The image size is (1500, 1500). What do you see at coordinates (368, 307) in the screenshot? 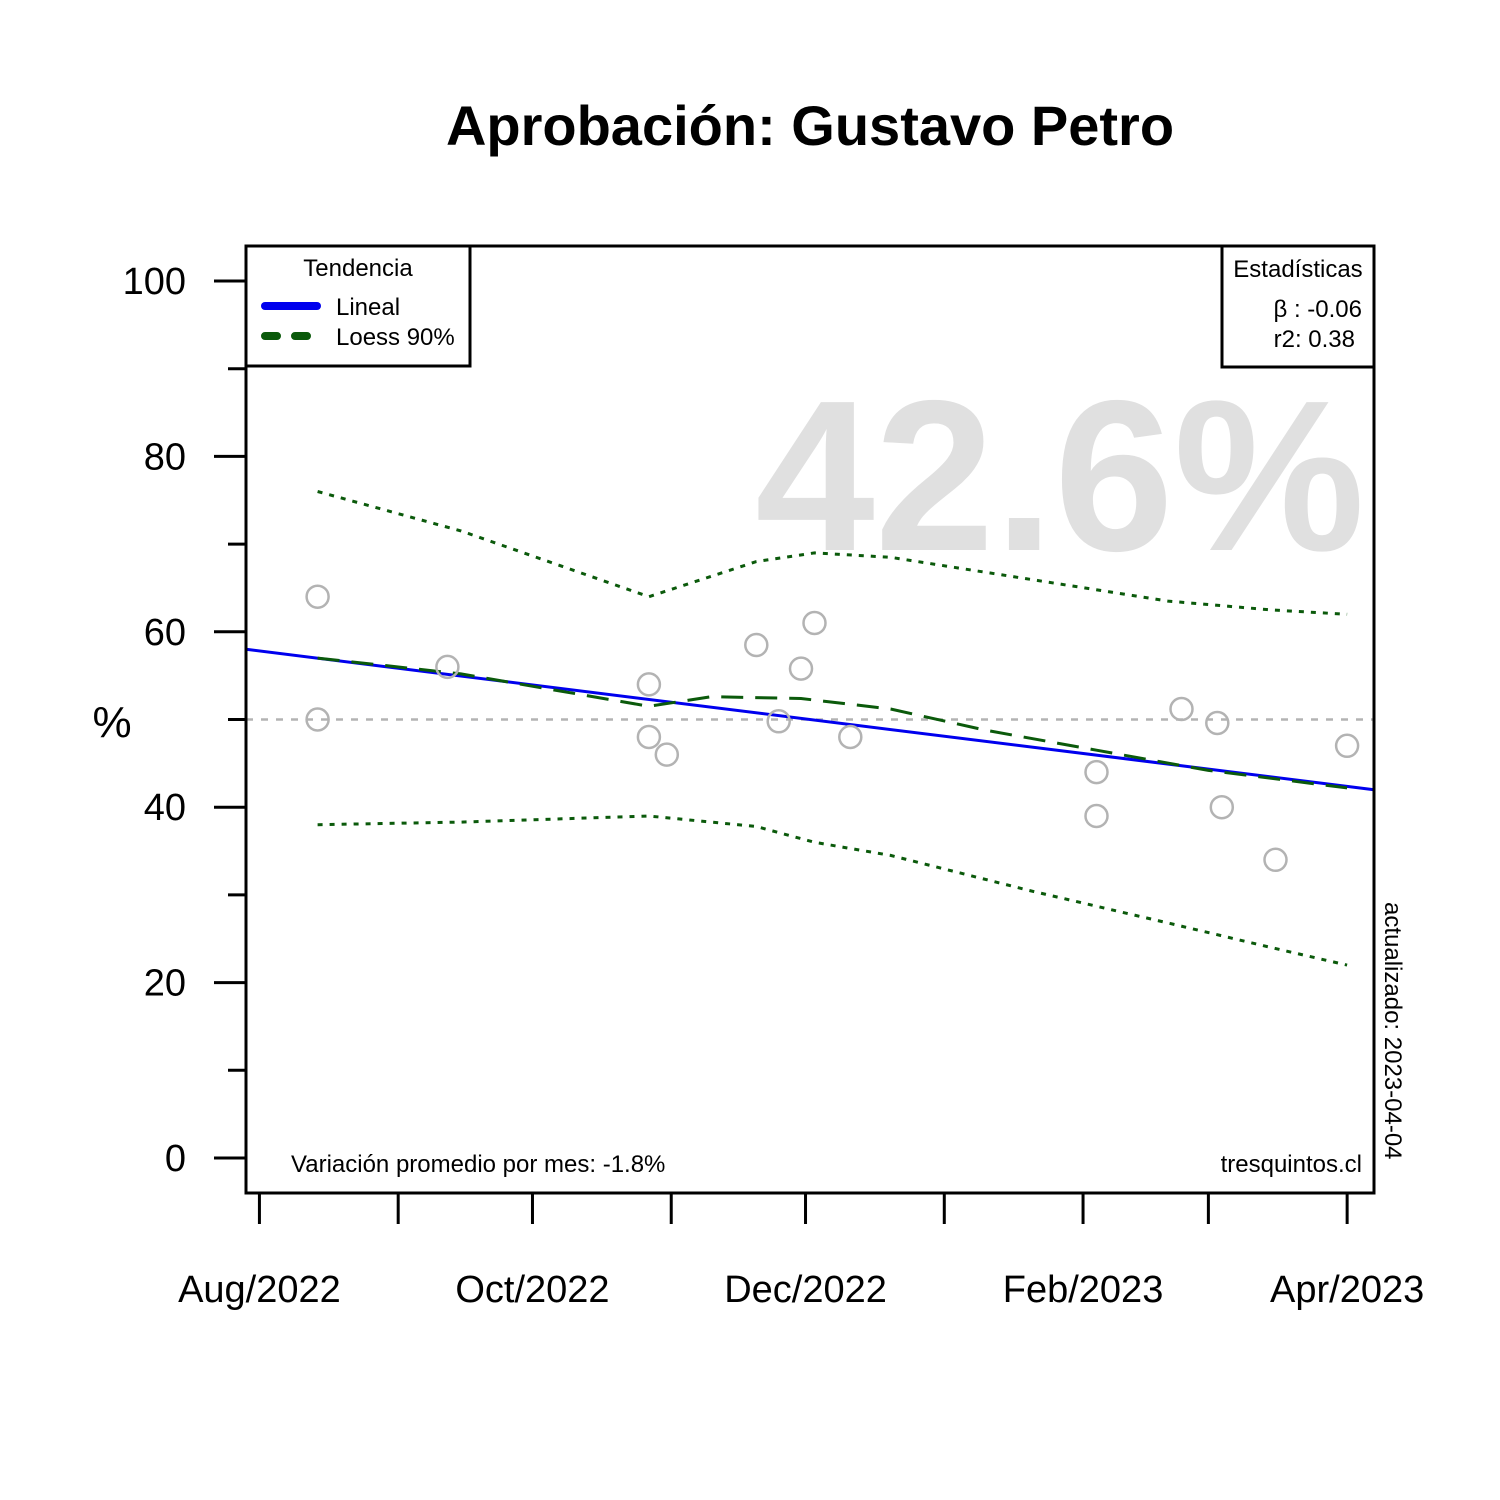
I see `legend-entry-lineal: Lineal` at bounding box center [368, 307].